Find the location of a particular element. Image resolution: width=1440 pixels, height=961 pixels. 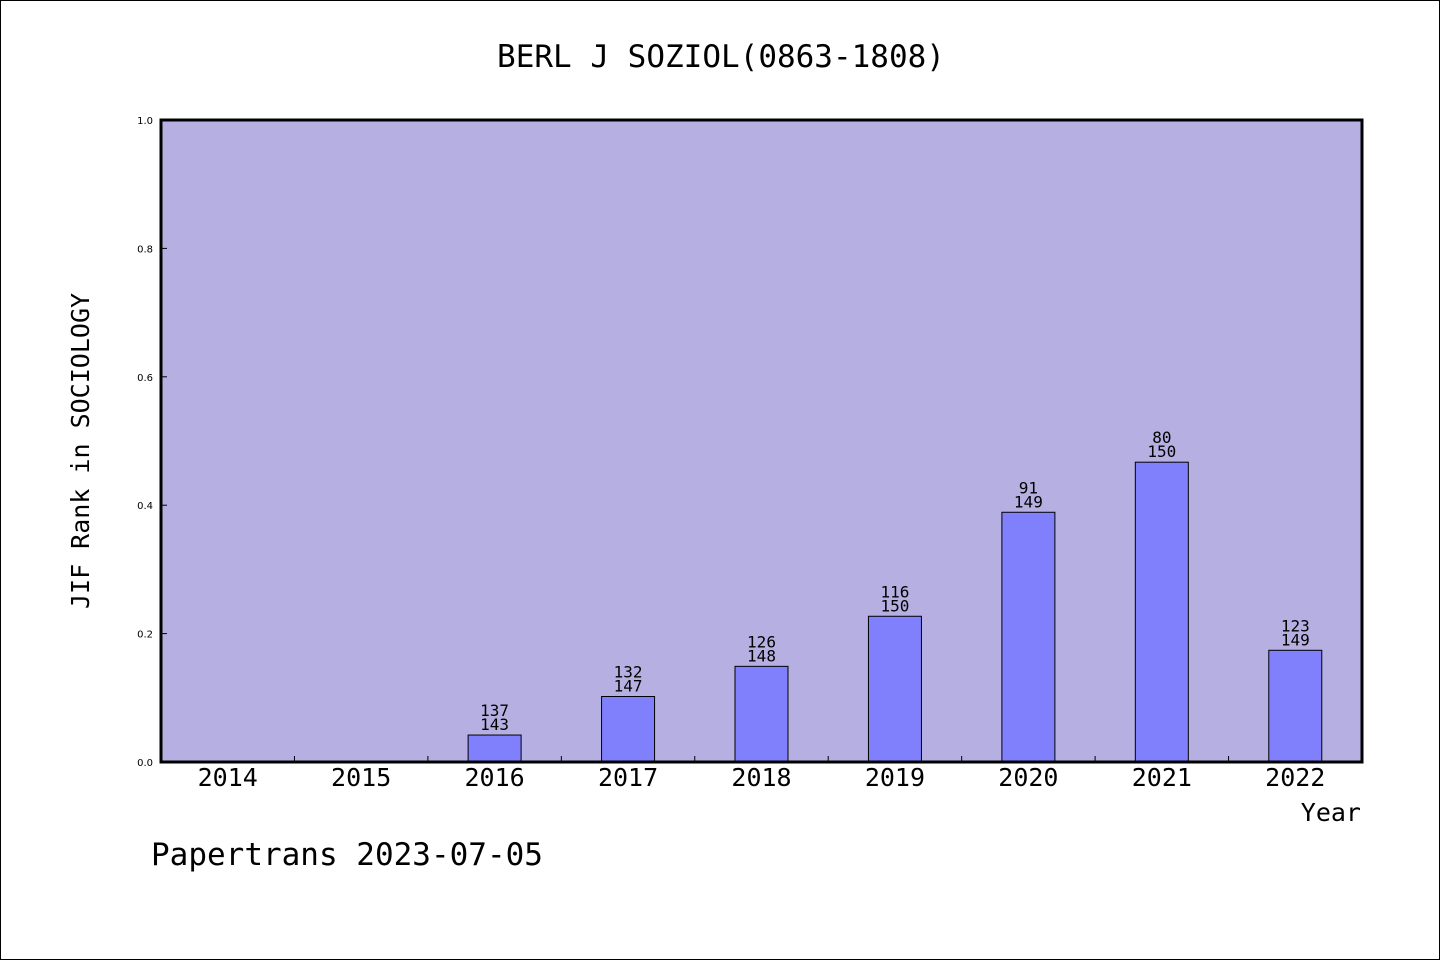

x-tick-label: 2016 is located at coordinates (495, 777).